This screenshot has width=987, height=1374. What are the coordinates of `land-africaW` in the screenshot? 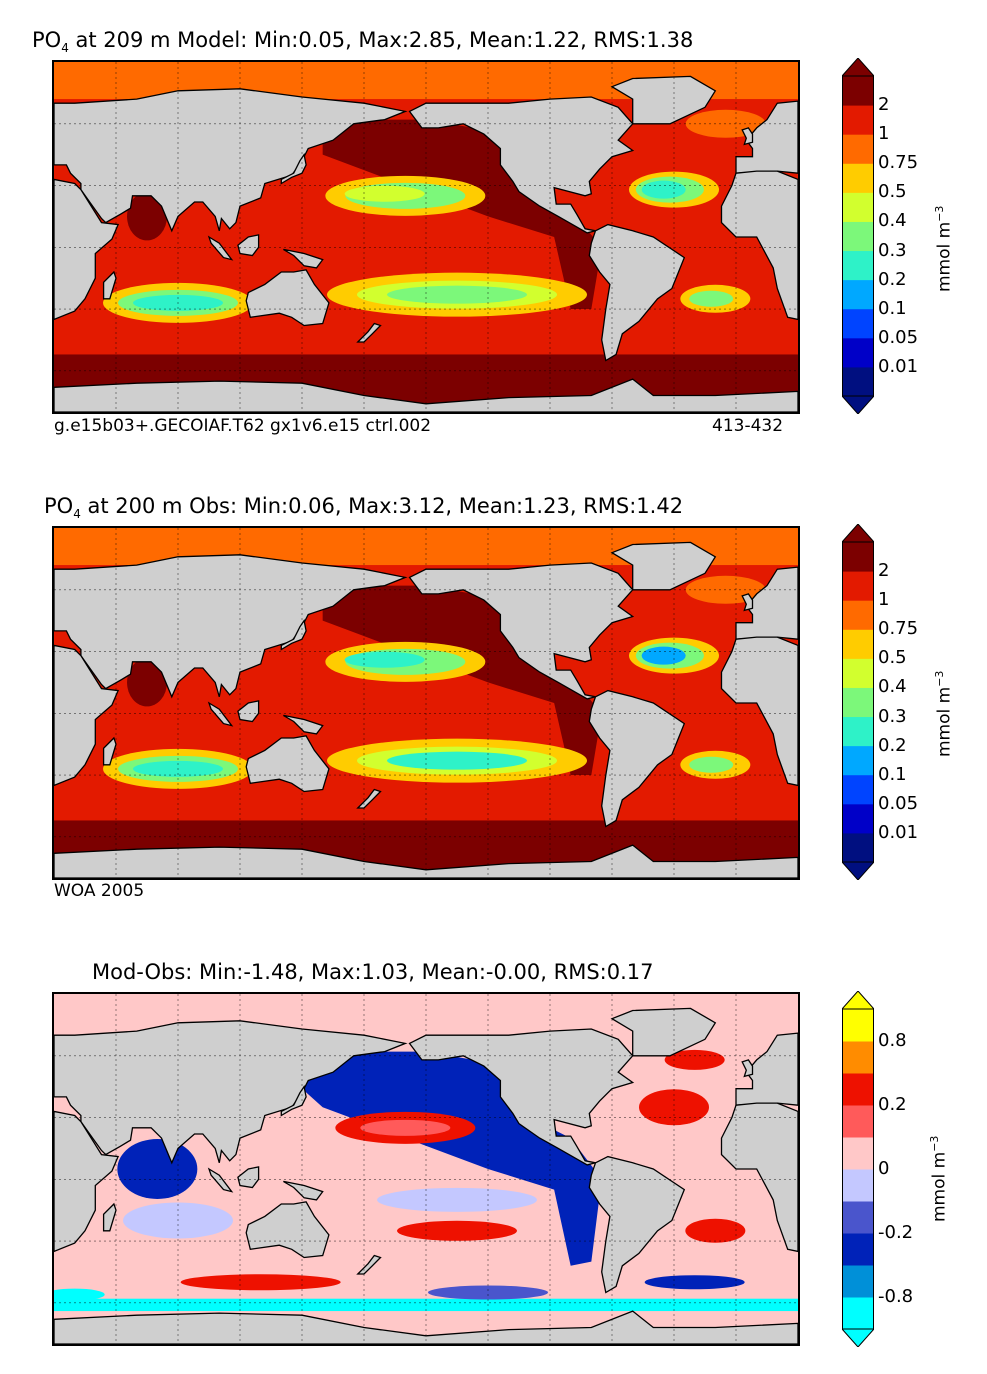 It's located at (759, 1177).